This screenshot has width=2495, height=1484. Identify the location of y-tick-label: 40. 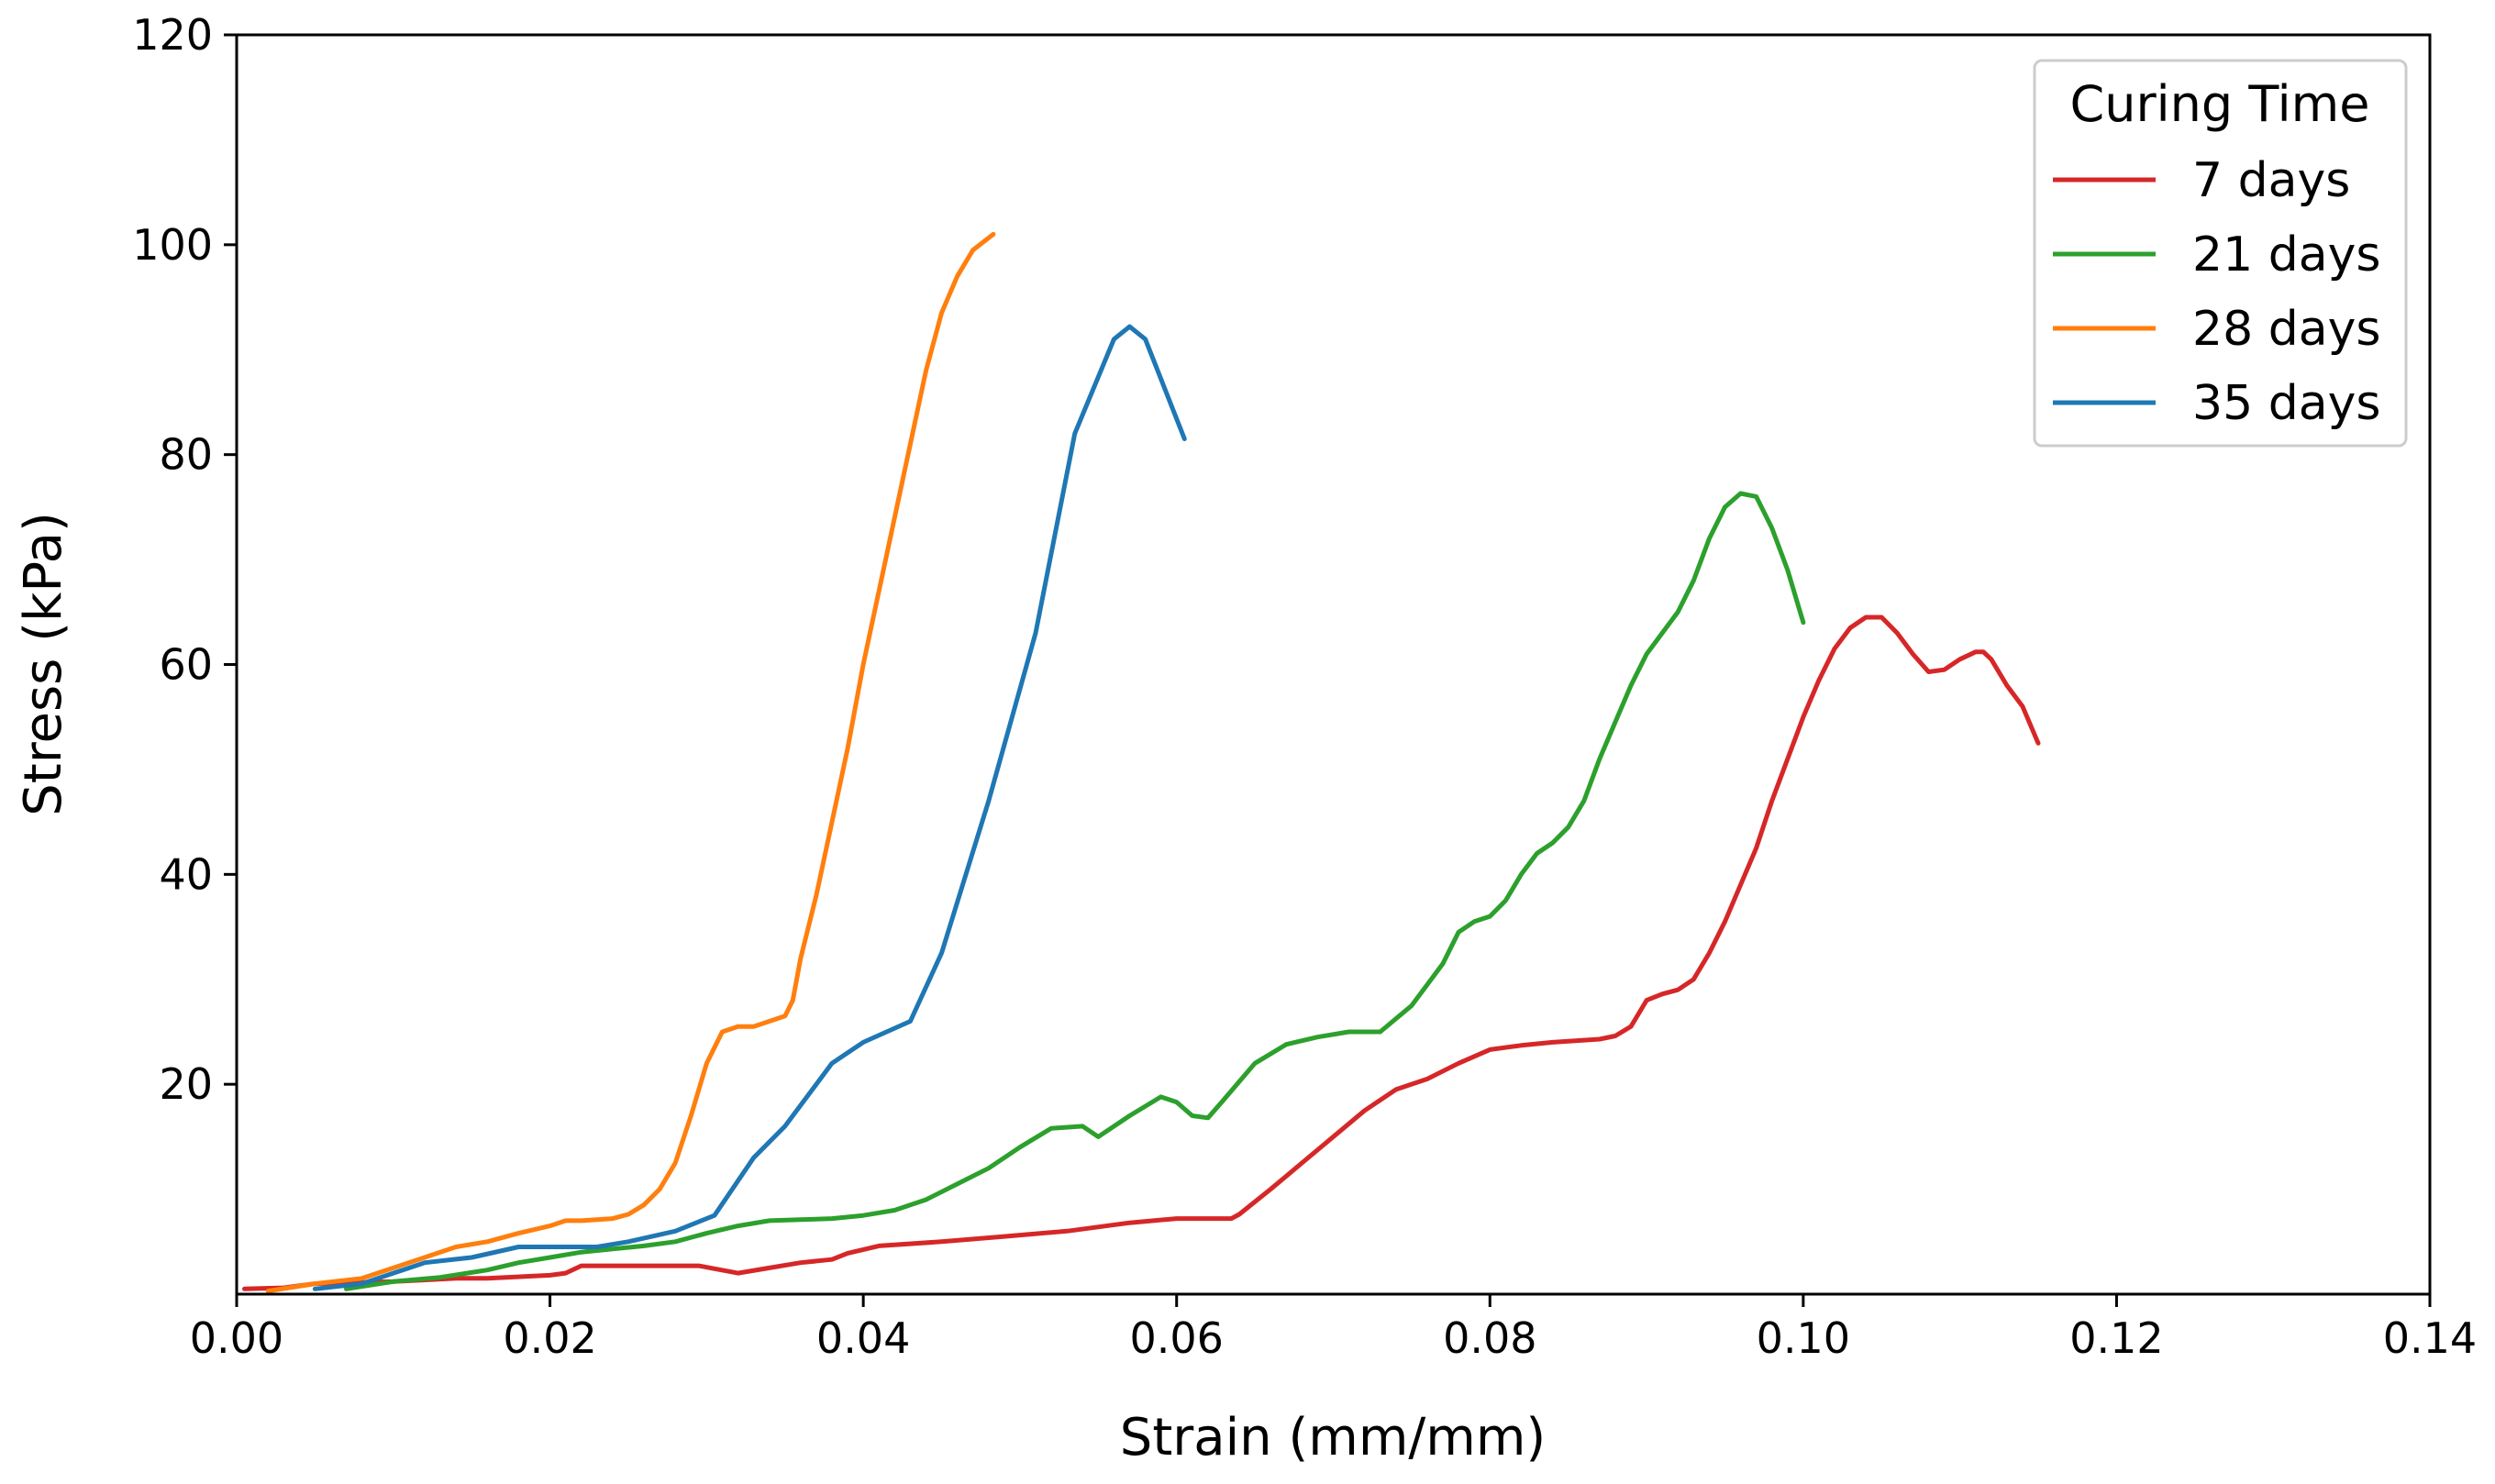
(186, 874).